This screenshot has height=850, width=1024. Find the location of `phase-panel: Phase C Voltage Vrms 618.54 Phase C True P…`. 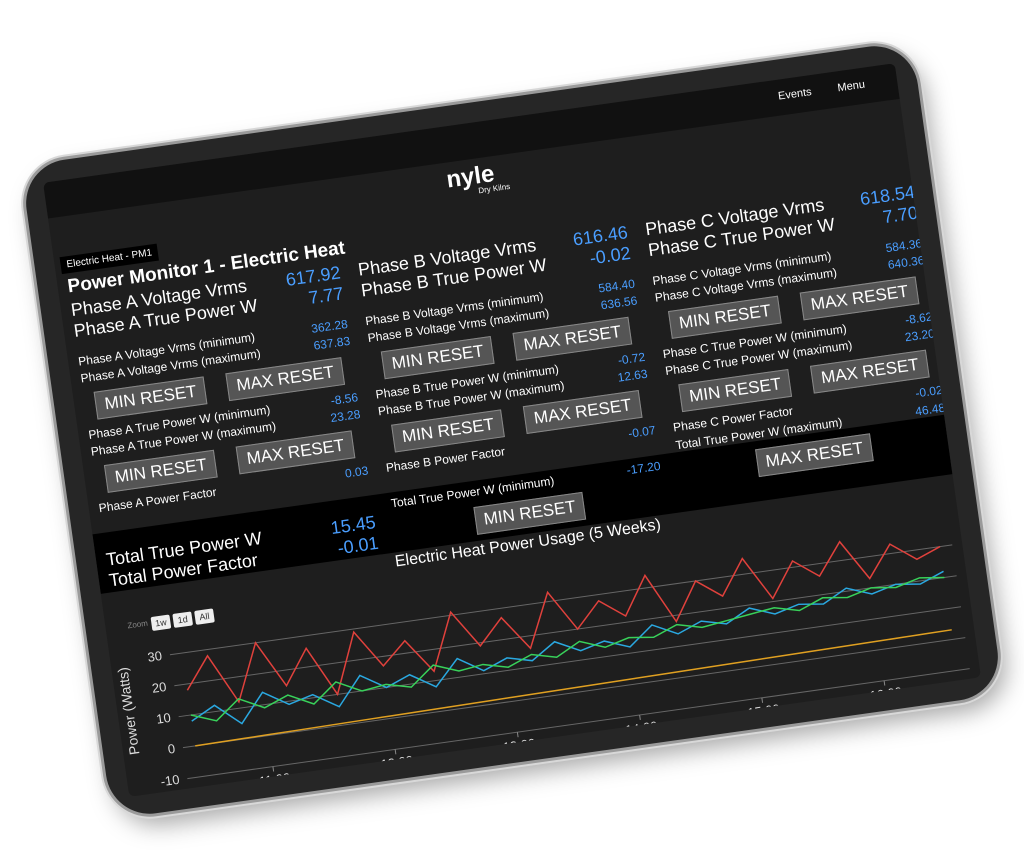

phase-panel: Phase C Voltage Vrms 618.54 Phase C True P… is located at coordinates (794, 309).